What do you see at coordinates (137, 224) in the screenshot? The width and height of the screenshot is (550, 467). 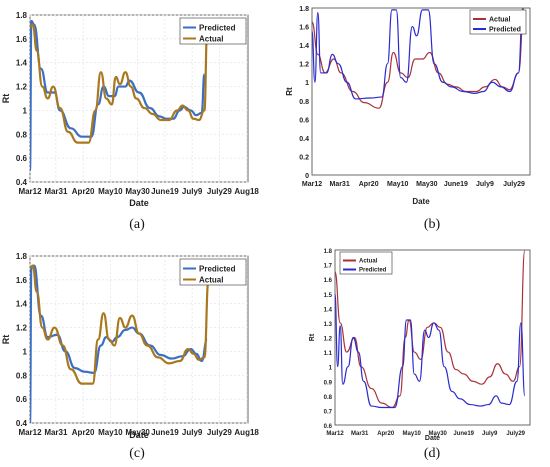 I see `panel-caption: (a)` at bounding box center [137, 224].